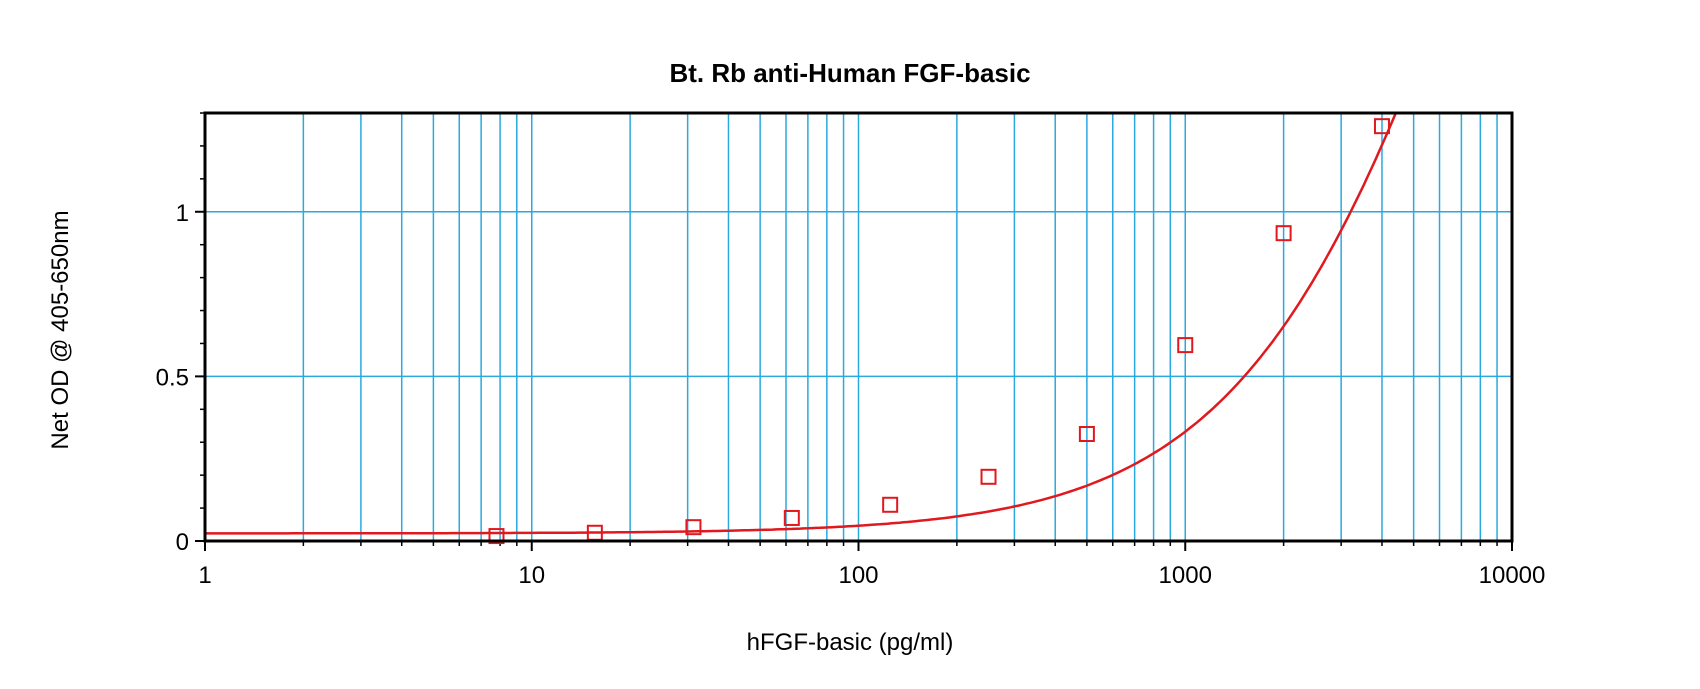 The height and width of the screenshot is (689, 1700). I want to click on x-tick-label: 10, so click(531, 575).